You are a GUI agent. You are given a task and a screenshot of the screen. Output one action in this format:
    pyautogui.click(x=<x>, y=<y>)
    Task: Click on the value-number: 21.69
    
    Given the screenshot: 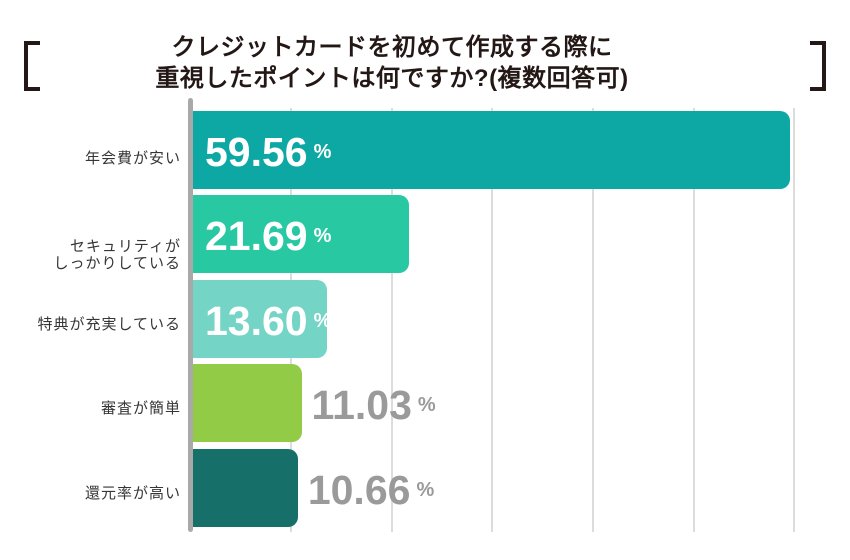 What is the action you would take?
    pyautogui.click(x=256, y=236)
    